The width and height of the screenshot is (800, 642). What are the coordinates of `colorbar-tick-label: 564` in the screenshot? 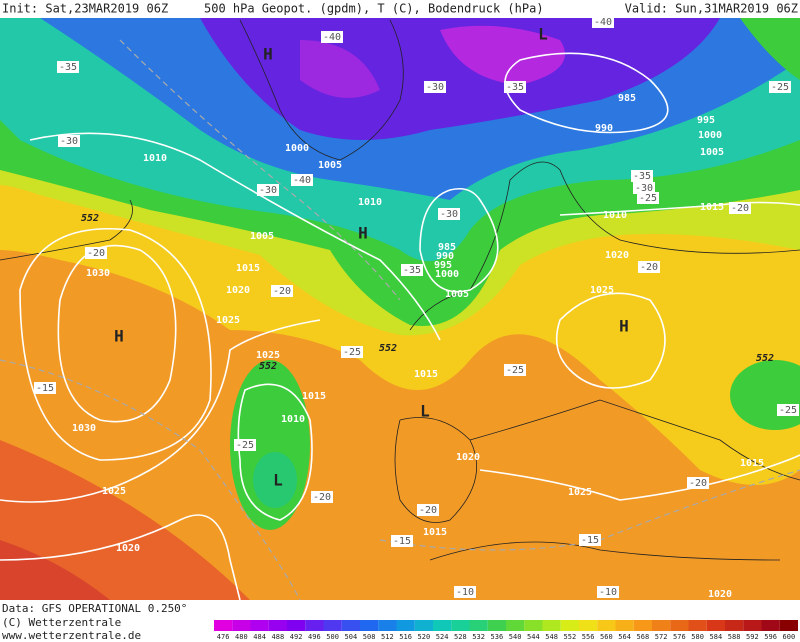 It's located at (624, 637).